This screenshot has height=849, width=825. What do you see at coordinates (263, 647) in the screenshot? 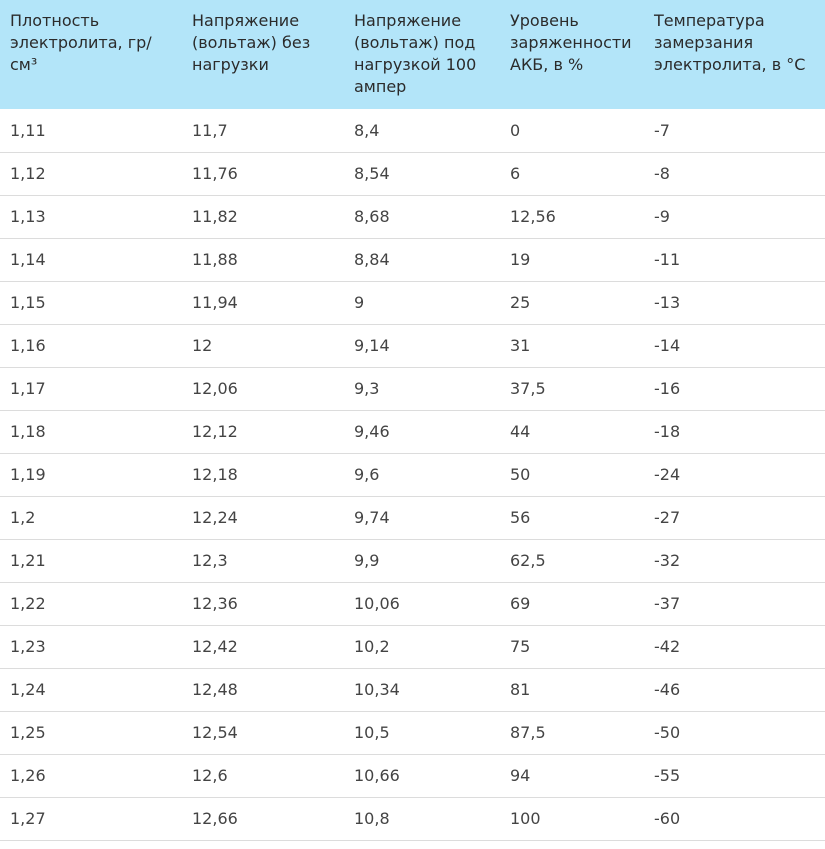
I see `cell-voltage-no-load: 12,42` at bounding box center [263, 647].